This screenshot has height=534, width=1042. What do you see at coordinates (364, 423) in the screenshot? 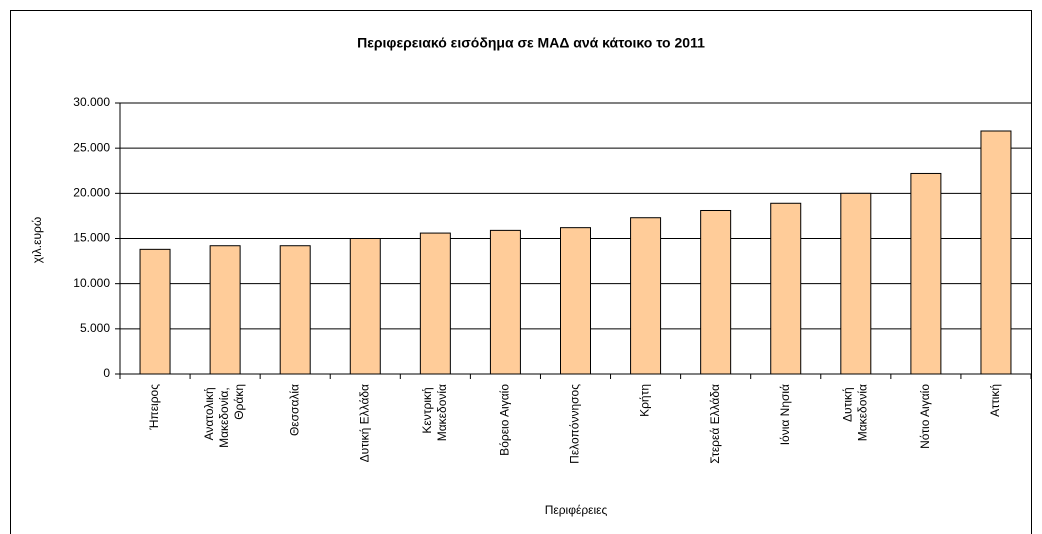
I see `x-tick-label: Δυτική Ελλάδα` at bounding box center [364, 423].